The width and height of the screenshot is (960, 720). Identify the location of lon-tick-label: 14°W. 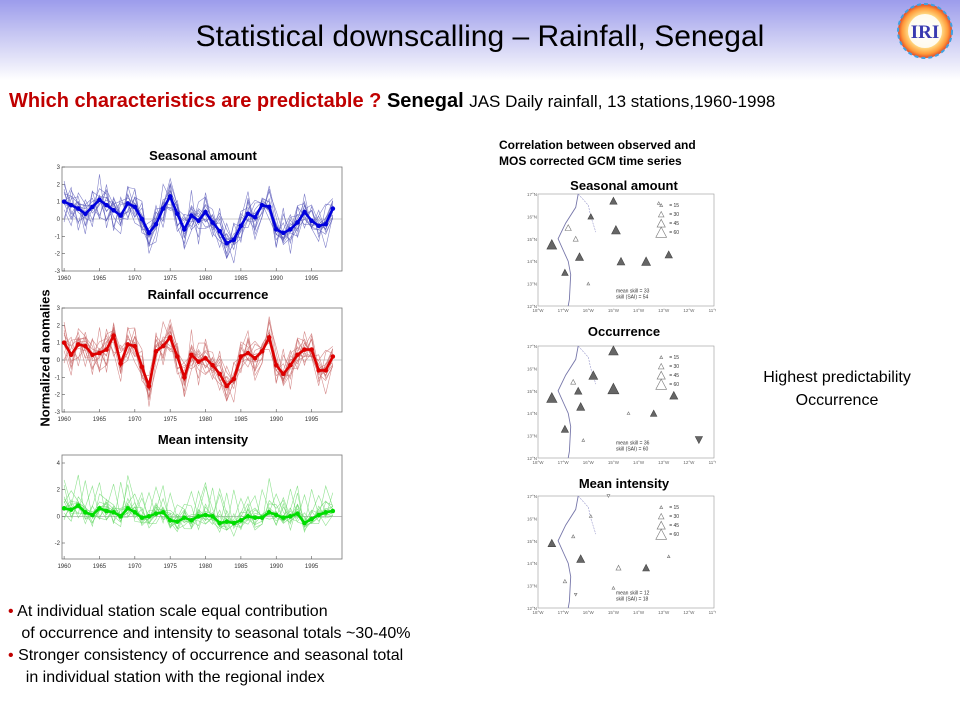
(639, 310).